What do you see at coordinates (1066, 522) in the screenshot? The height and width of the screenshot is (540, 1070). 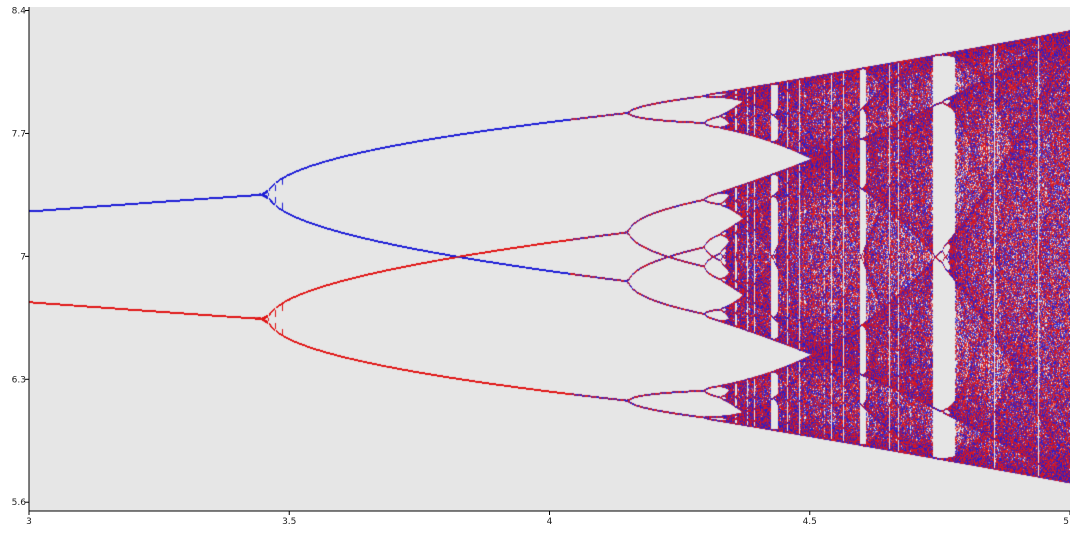 I see `x-tick-label-4: 5` at bounding box center [1066, 522].